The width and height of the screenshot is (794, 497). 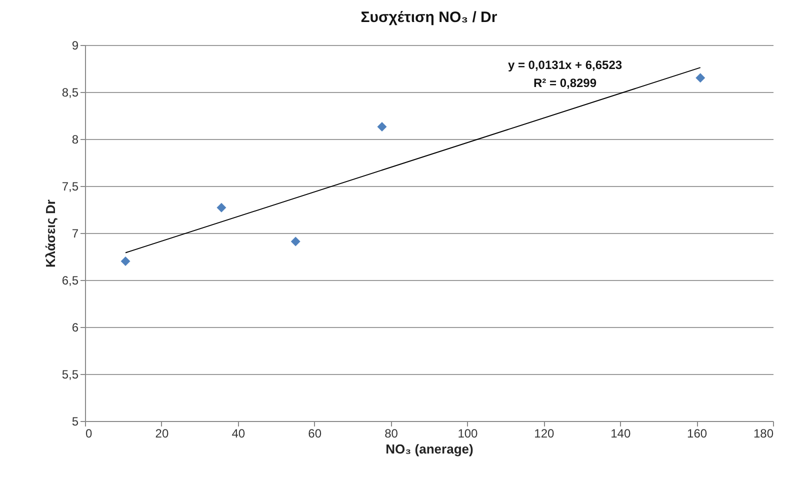 What do you see at coordinates (697, 433) in the screenshot?
I see `x-tick-label: 160` at bounding box center [697, 433].